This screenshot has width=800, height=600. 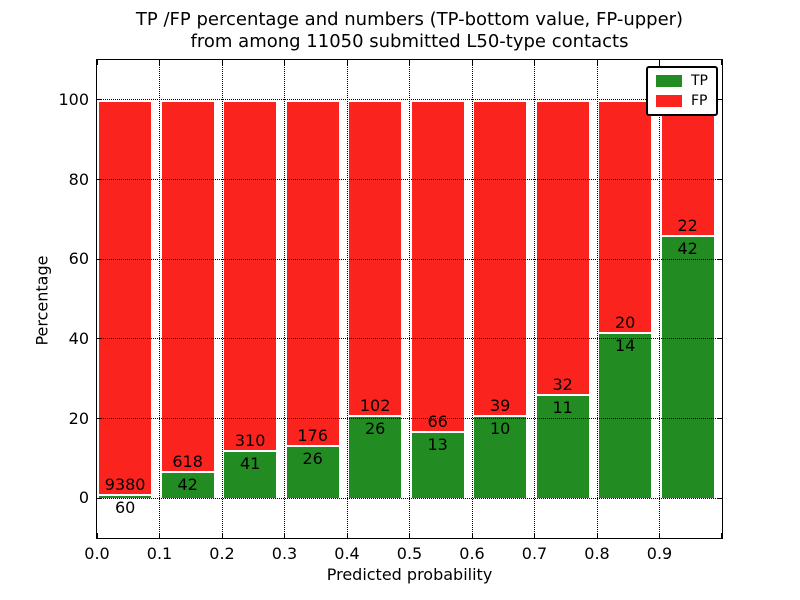 I want to click on legend-swatch-tp, so click(x=669, y=81).